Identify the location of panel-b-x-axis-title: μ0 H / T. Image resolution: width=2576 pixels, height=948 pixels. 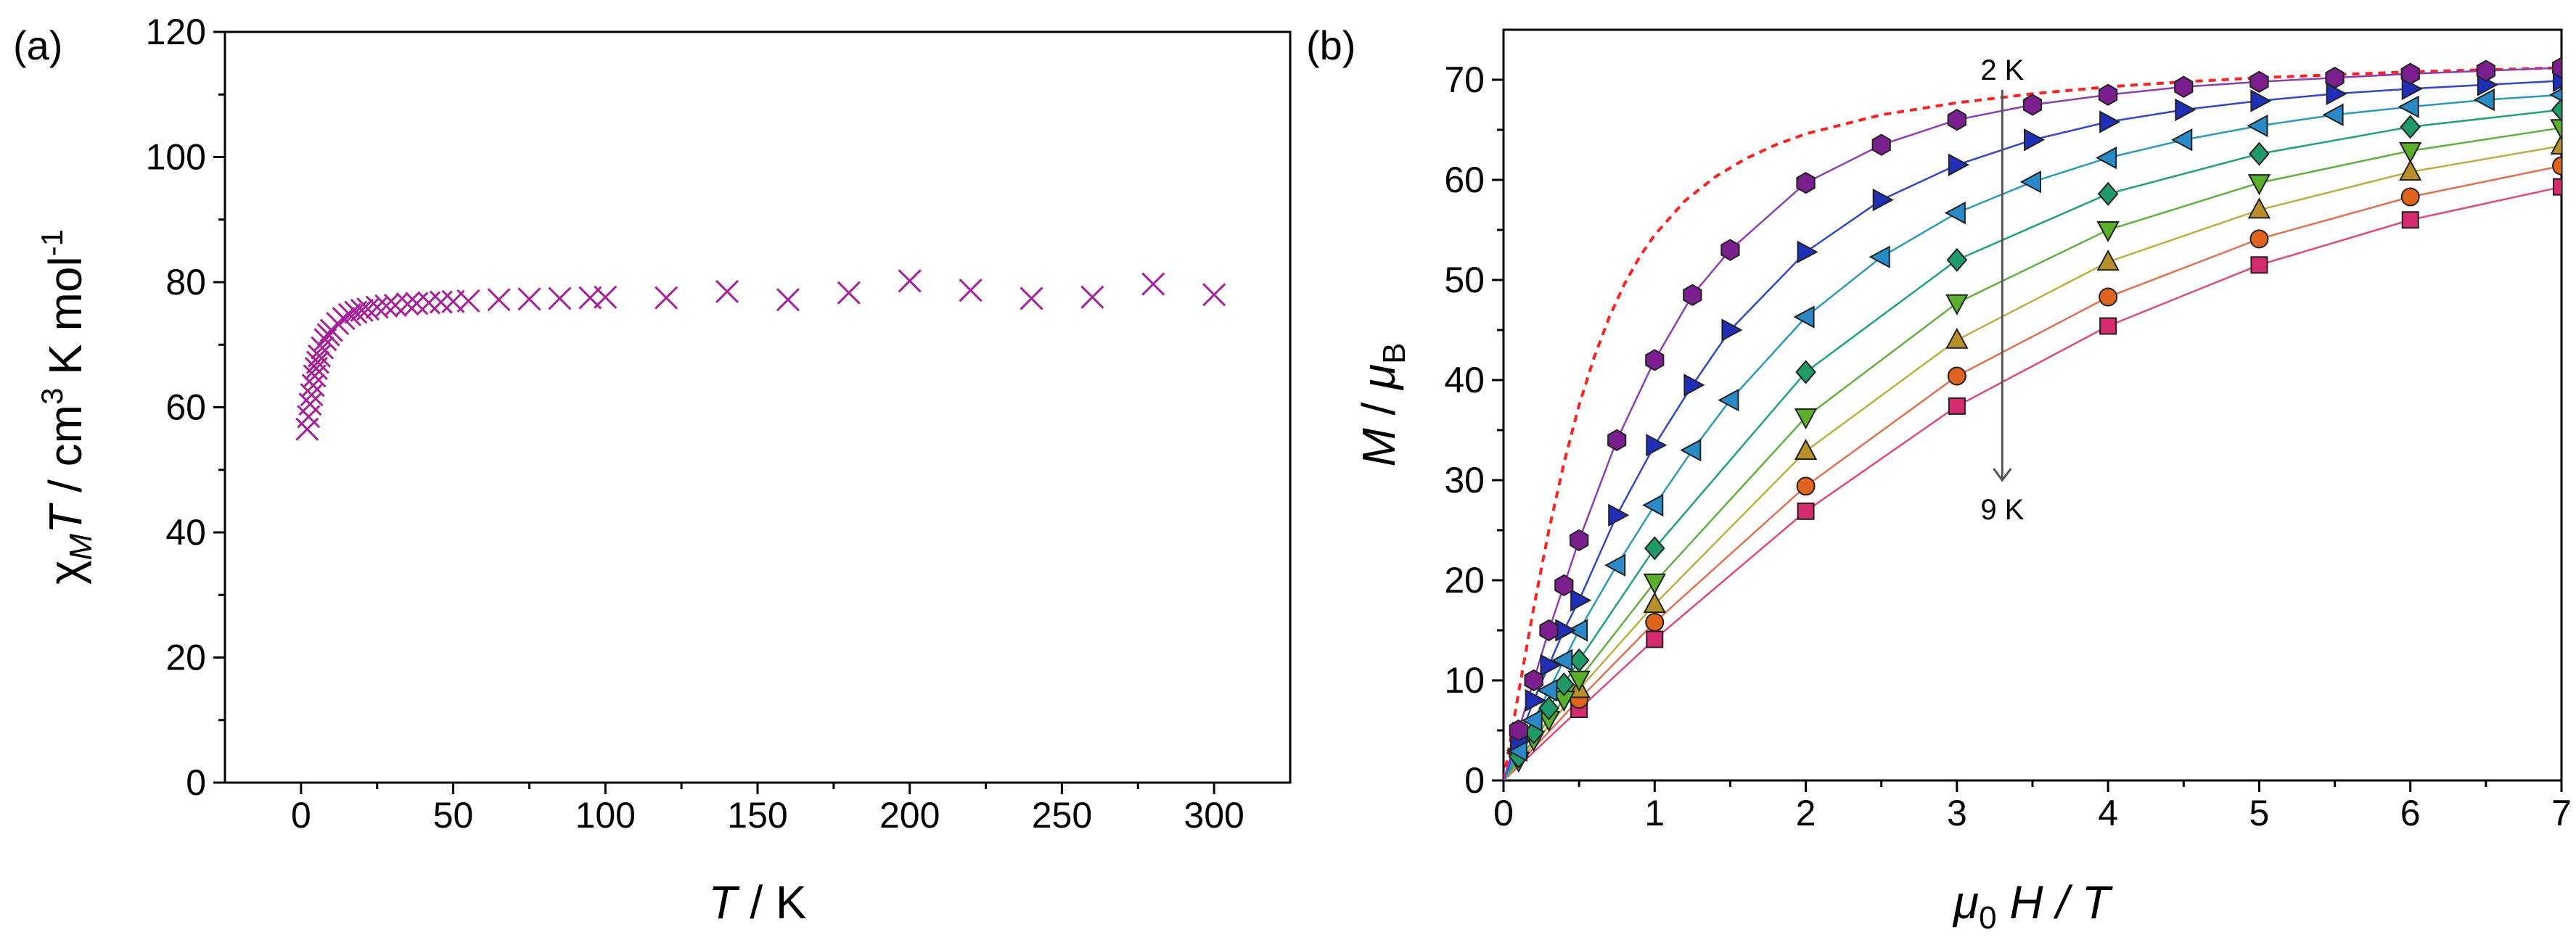
(2032, 906).